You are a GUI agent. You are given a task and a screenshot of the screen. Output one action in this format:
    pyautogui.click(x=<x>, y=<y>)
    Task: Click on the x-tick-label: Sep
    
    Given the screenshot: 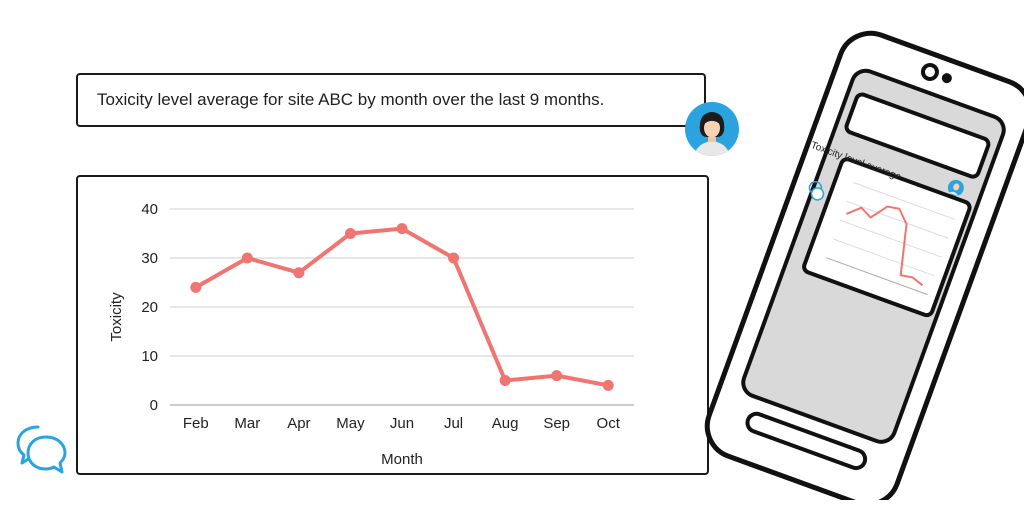 What is the action you would take?
    pyautogui.click(x=556, y=423)
    